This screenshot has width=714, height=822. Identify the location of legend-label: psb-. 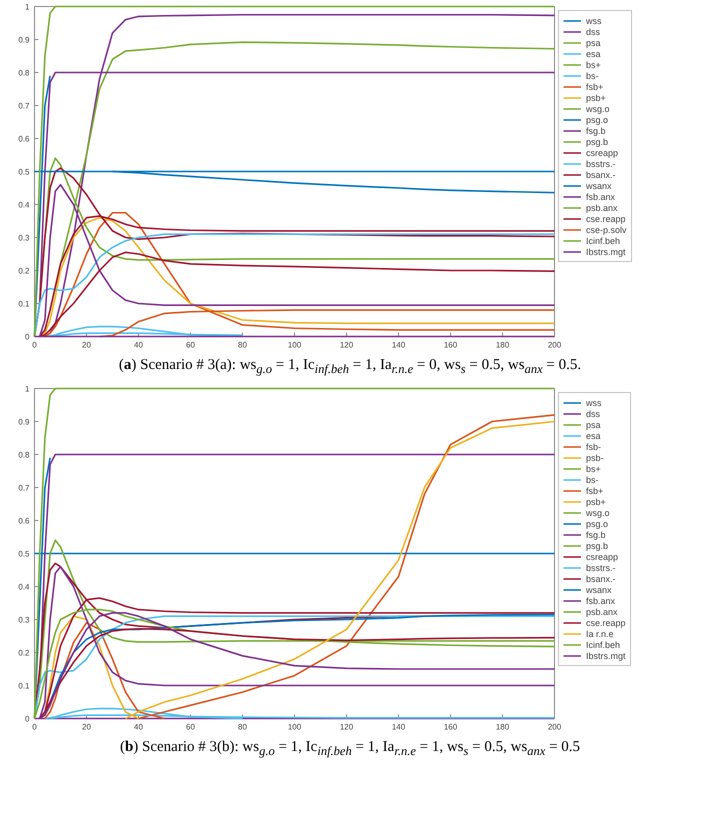
(595, 457).